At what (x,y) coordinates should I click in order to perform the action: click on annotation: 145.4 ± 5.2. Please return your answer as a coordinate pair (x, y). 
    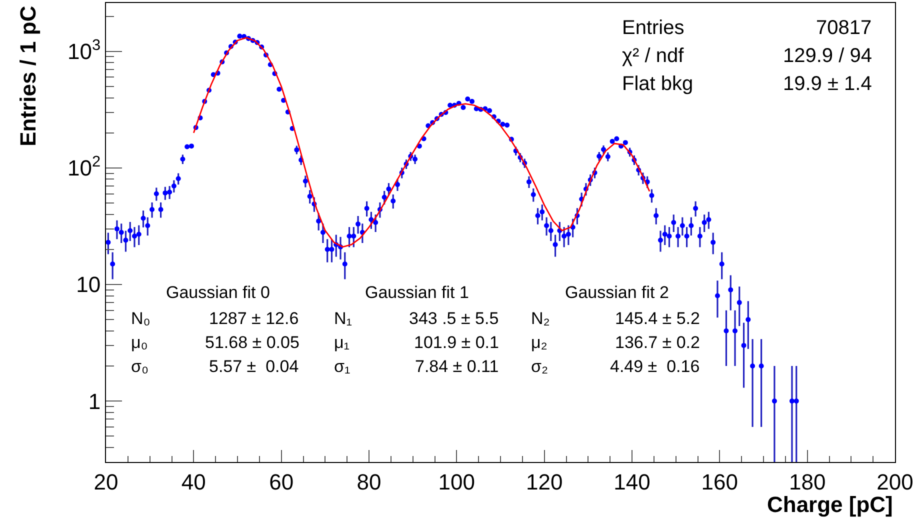
    Looking at the image, I should click on (657, 318).